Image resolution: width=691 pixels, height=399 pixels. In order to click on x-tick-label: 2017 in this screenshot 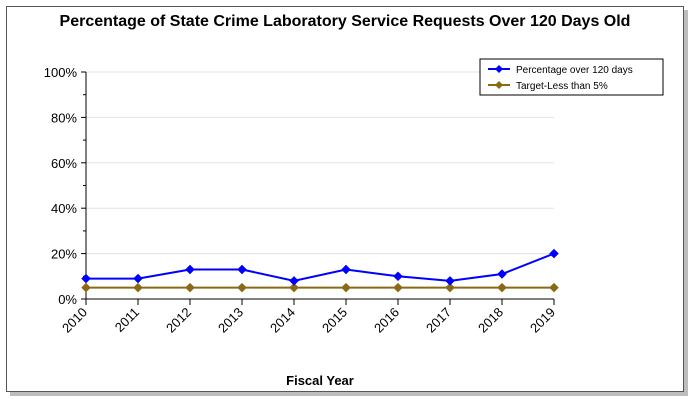, I will do `click(438, 320)`.